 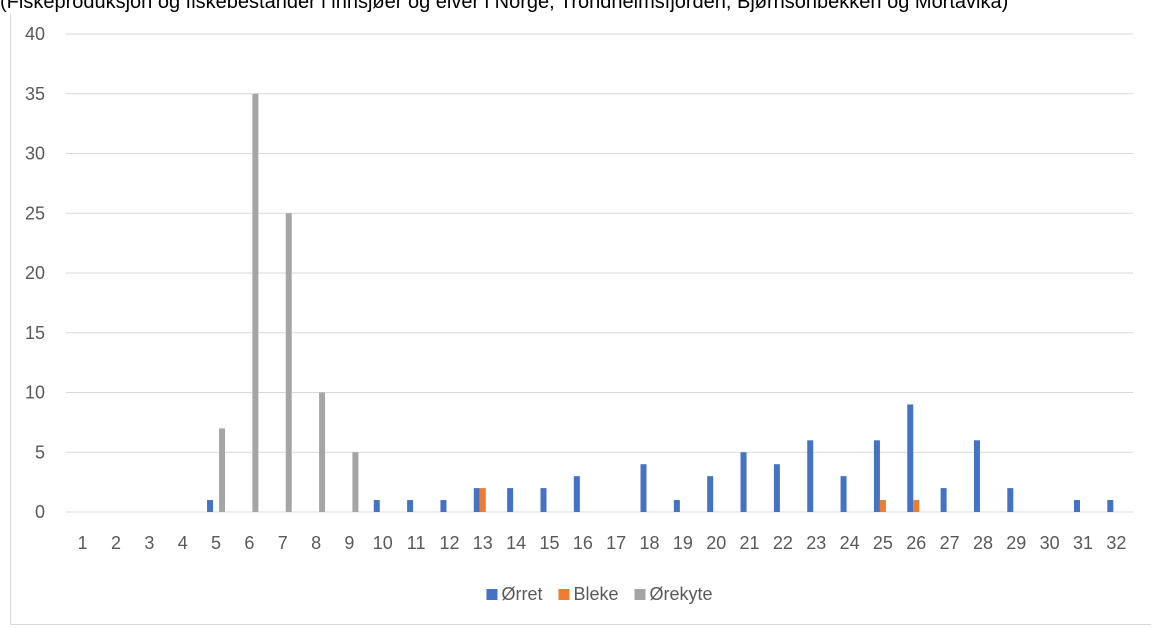 What do you see at coordinates (910, 458) in the screenshot?
I see `bar-Ørret-26` at bounding box center [910, 458].